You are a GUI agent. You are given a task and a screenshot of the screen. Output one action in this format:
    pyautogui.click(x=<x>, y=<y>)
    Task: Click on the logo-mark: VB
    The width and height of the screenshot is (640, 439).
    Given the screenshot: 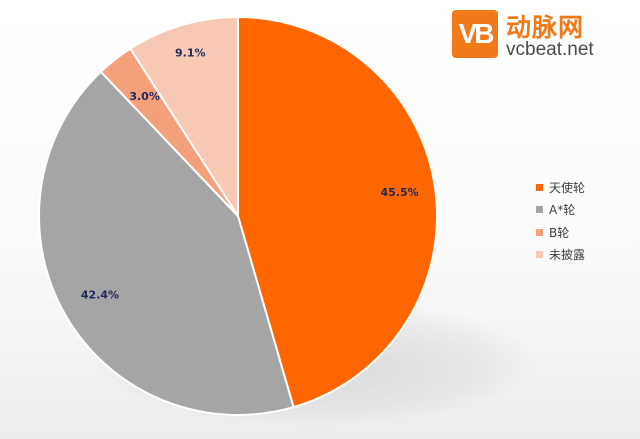 What is the action you would take?
    pyautogui.click(x=475, y=34)
    